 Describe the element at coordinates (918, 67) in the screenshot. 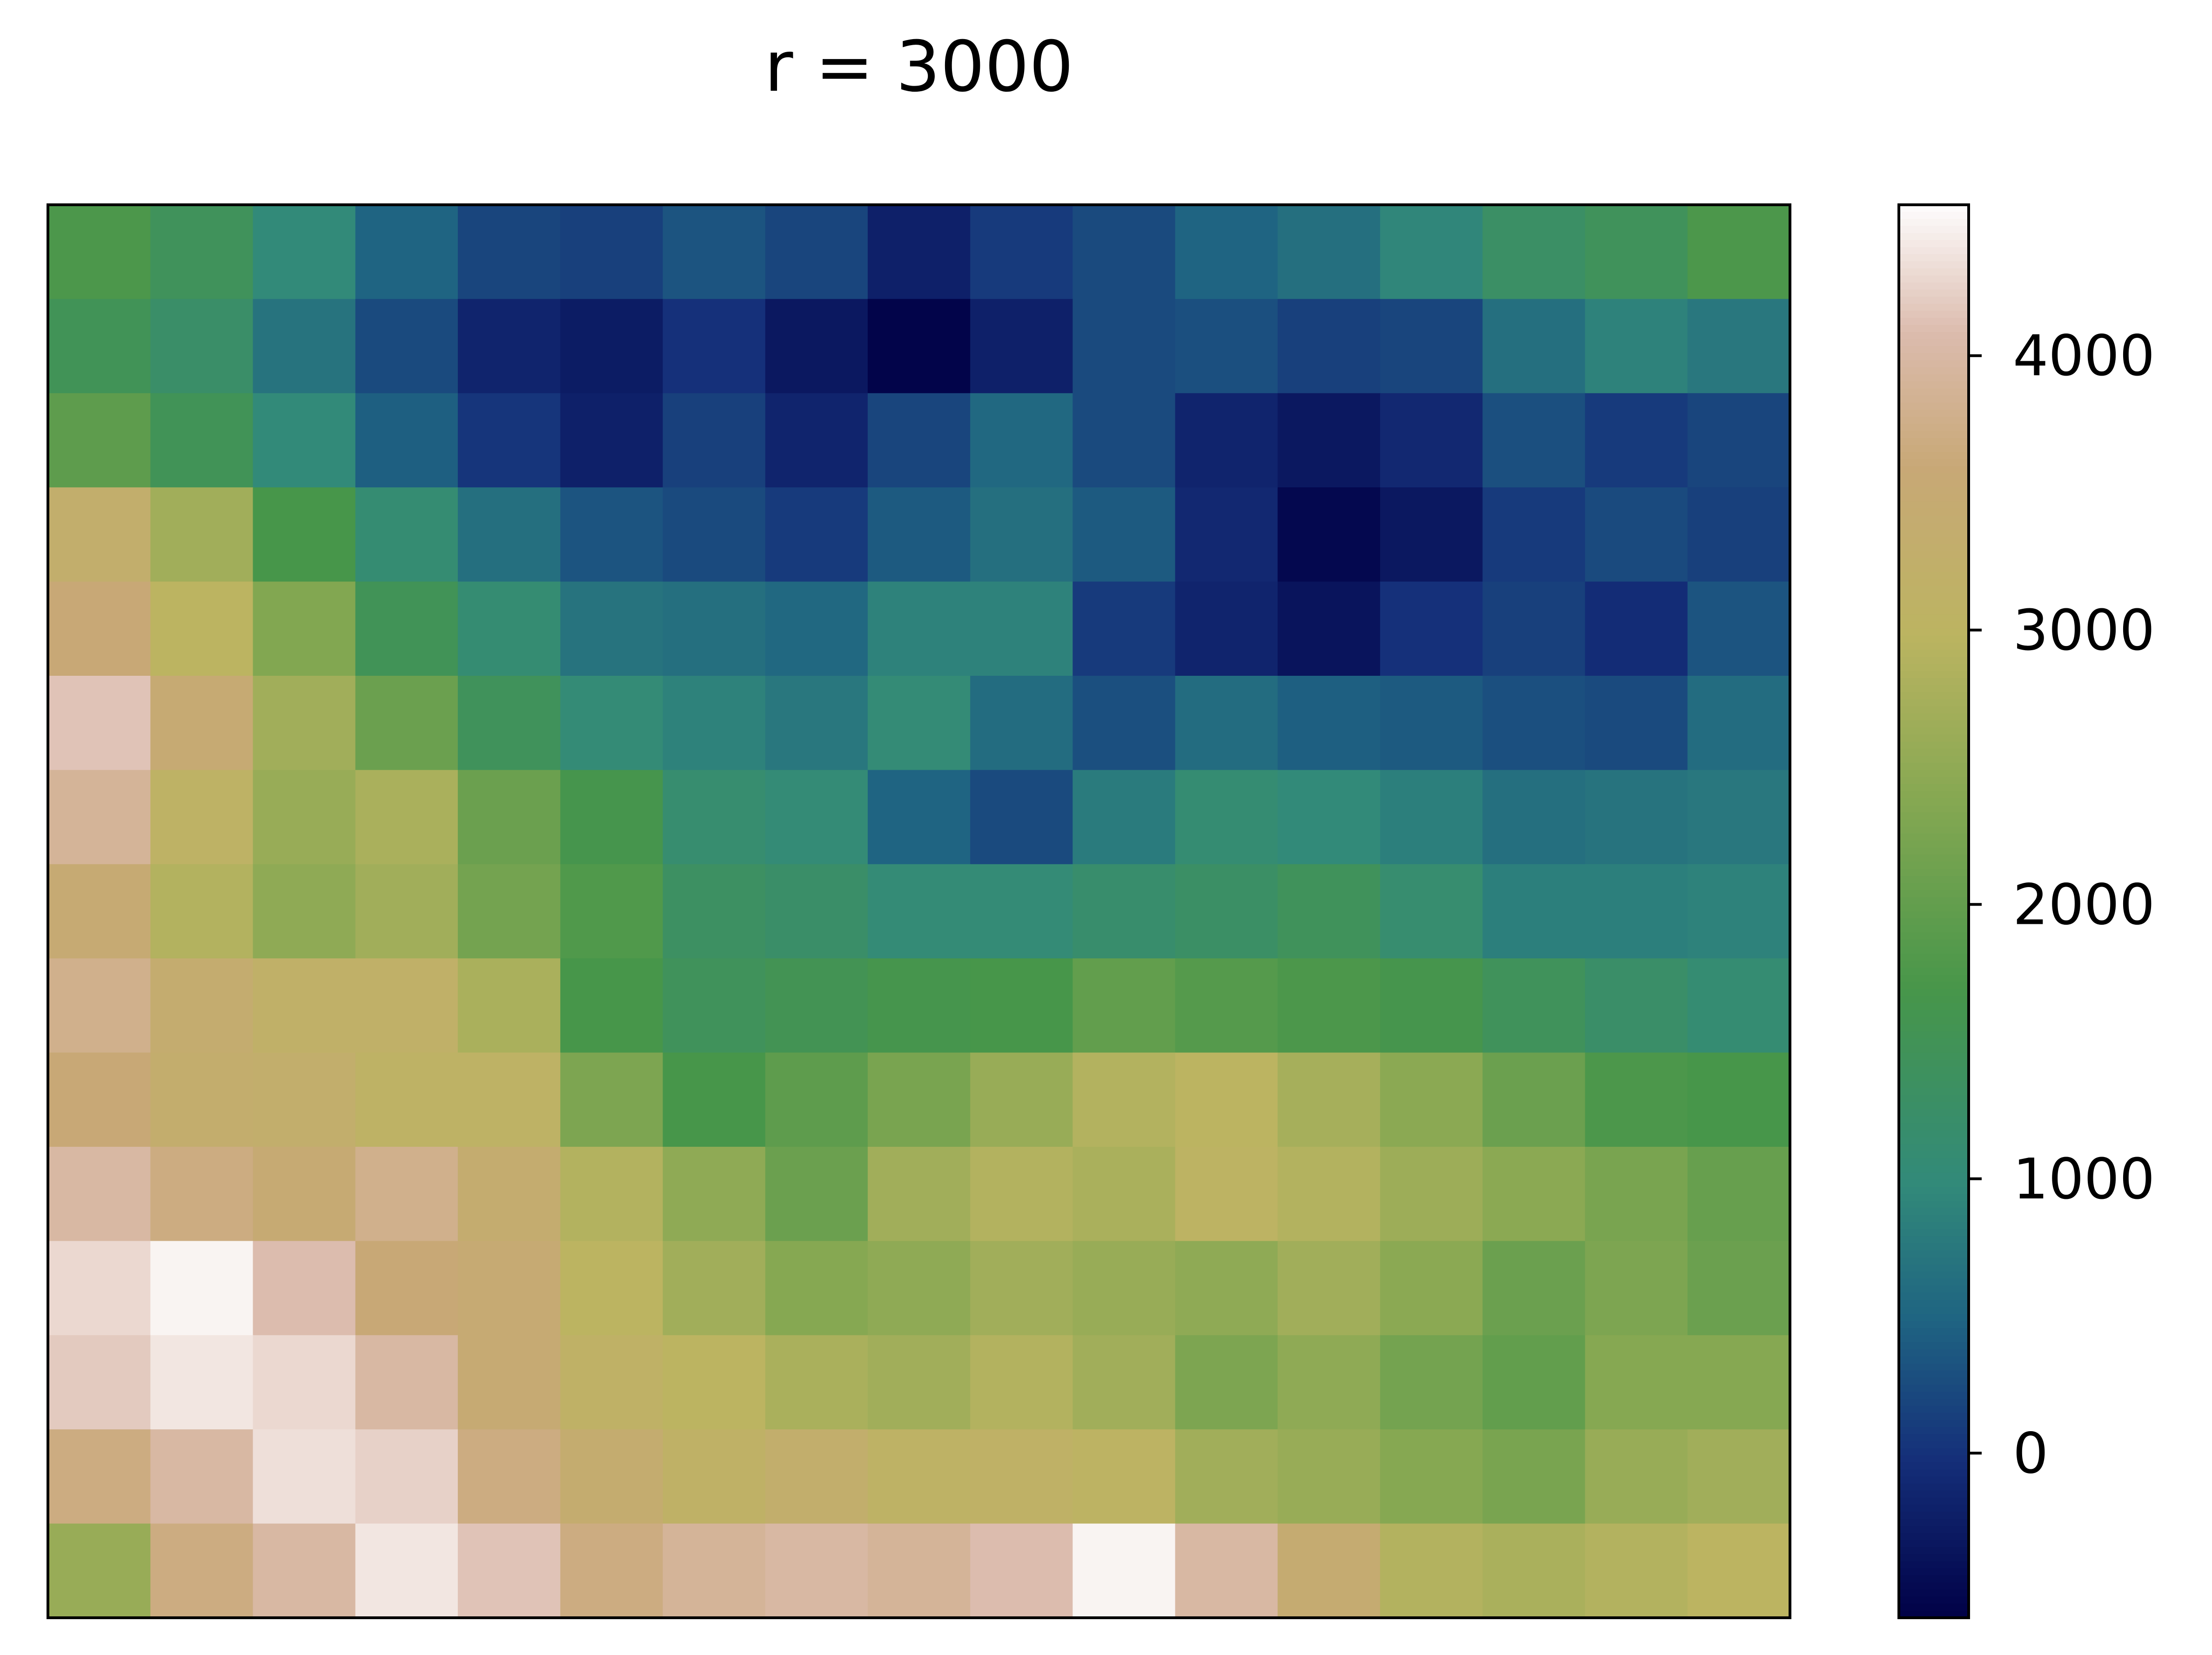

I see `chart-title: r = 3000` at that location.